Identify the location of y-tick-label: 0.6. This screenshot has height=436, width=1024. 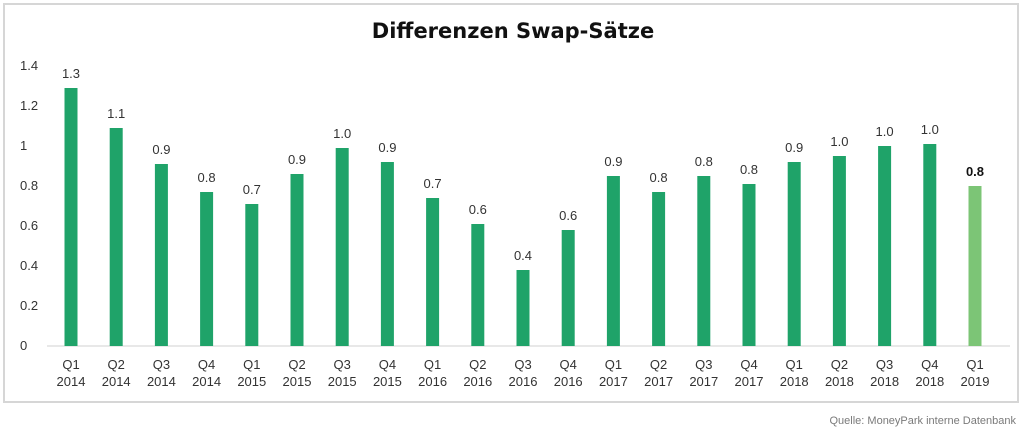
(29, 225).